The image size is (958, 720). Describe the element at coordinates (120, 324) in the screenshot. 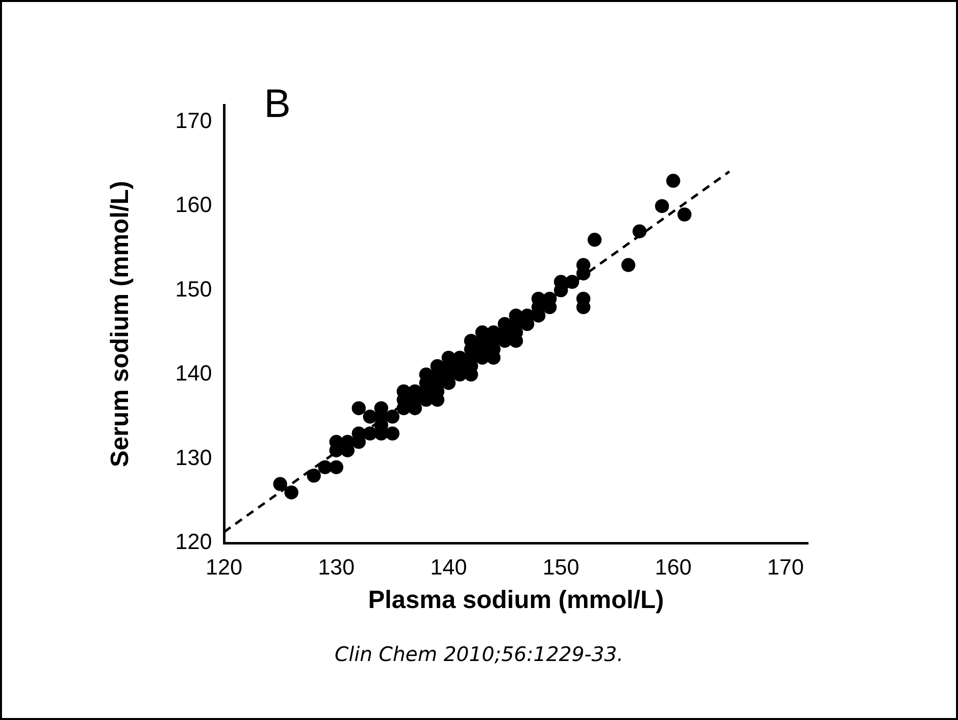

I see `y-axis-title: Serum sodium (mmol/L)` at that location.